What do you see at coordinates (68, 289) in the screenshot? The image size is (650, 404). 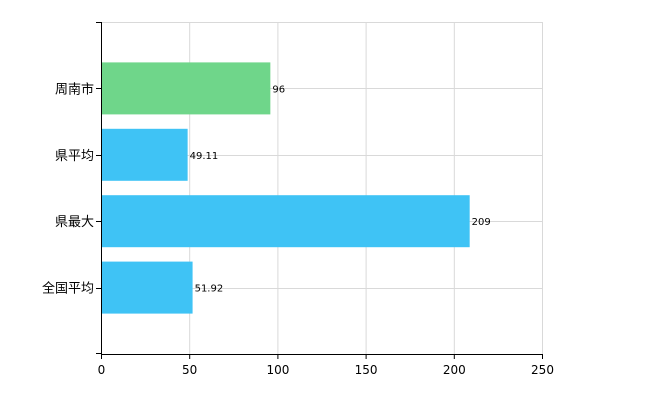 I see `category-label-3: 全国平均` at bounding box center [68, 289].